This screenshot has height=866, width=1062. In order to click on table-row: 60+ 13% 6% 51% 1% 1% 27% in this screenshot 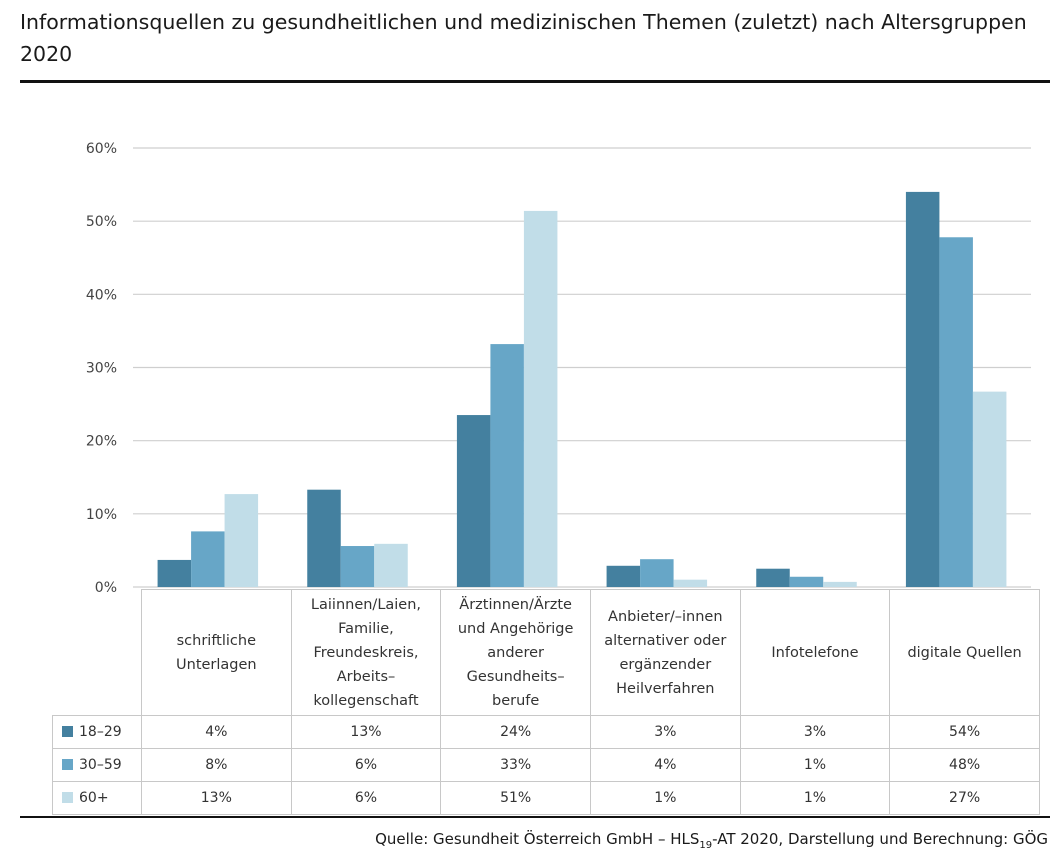, I will do `click(546, 798)`.